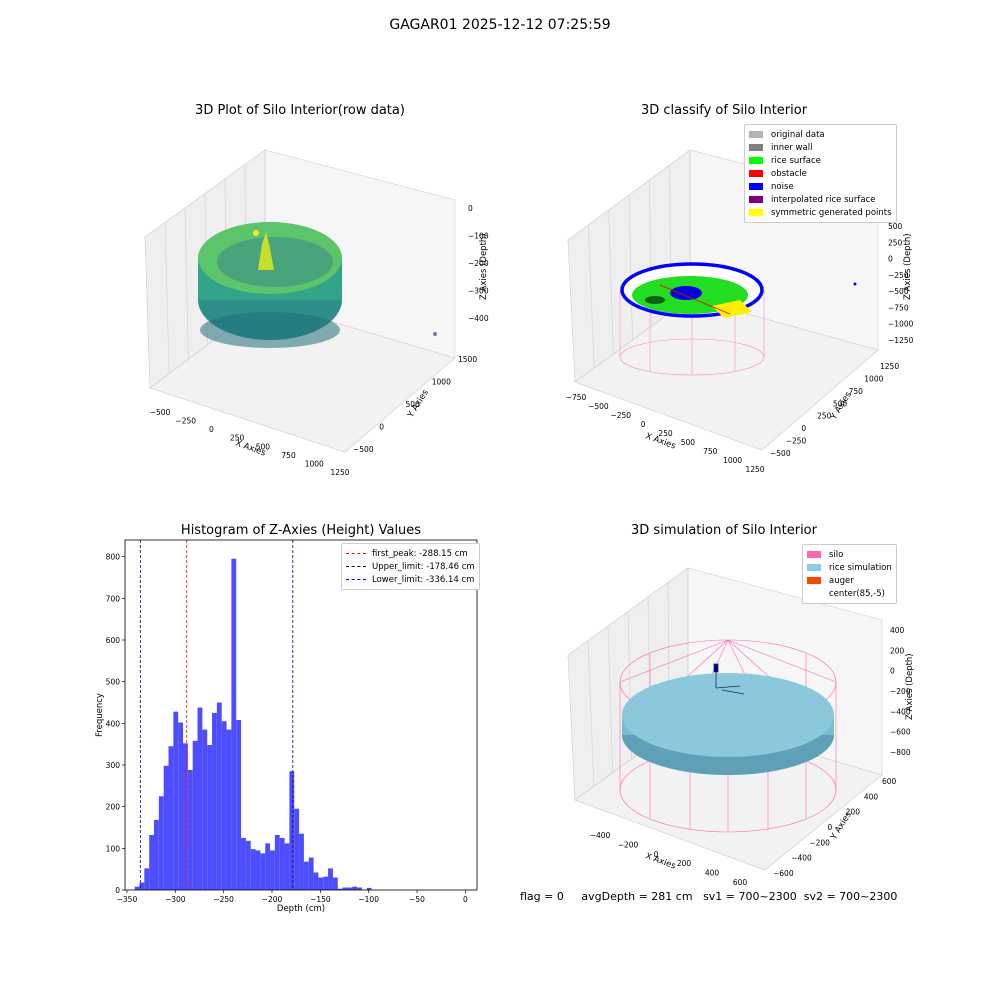 The height and width of the screenshot is (1000, 1000). Describe the element at coordinates (417, 899) in the screenshot. I see `histogram-x-tick: −50` at that location.